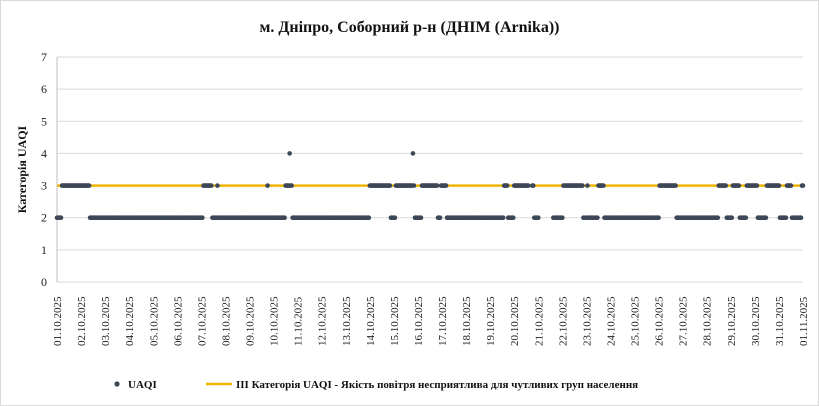 The height and width of the screenshot is (406, 819). I want to click on x-tick-label: 29.10.2025, so click(732, 321).